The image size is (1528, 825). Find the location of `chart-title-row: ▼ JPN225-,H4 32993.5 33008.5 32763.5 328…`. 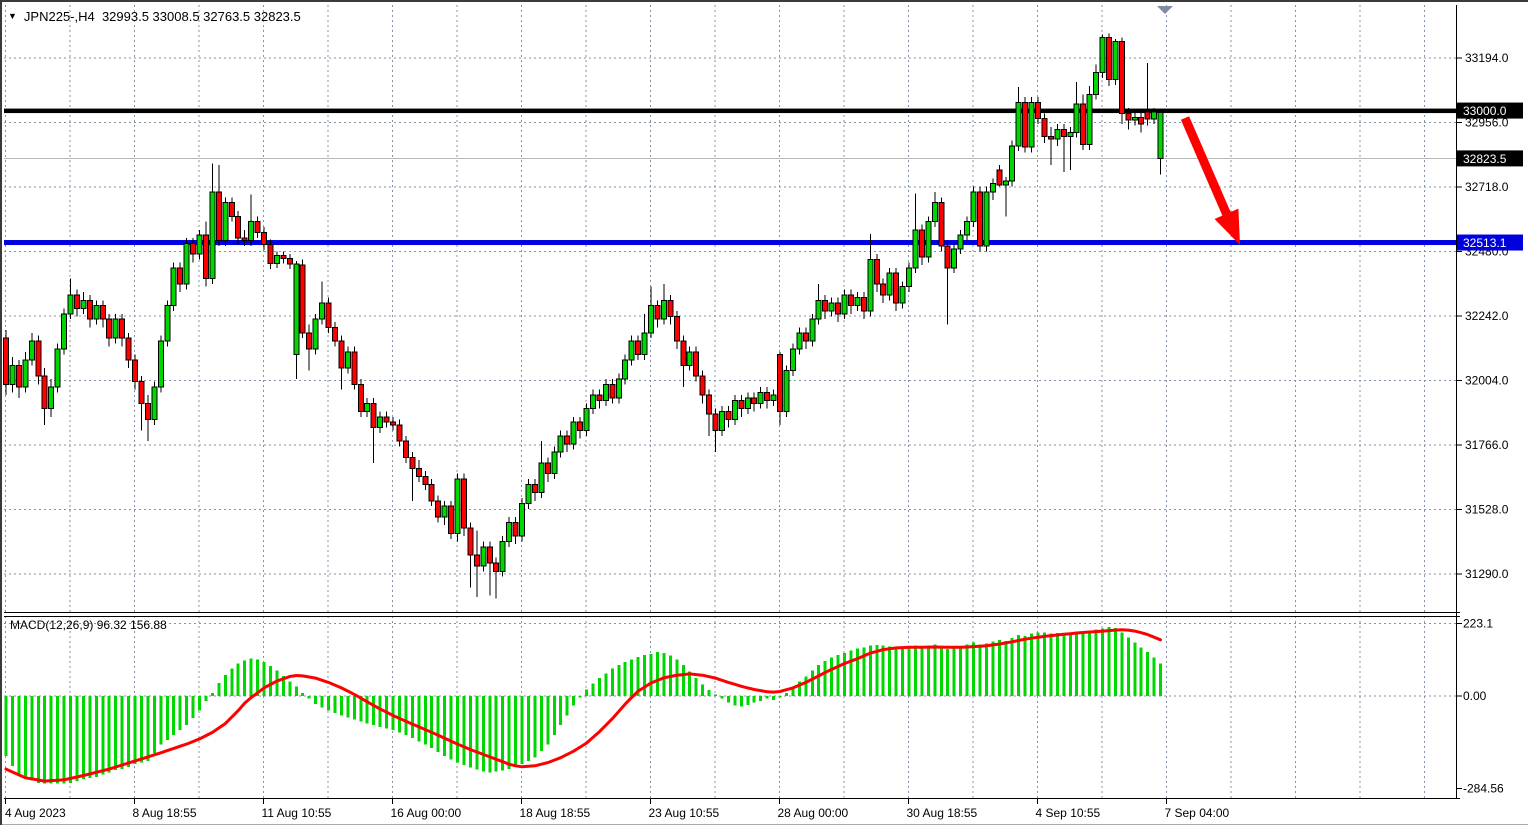

chart-title-row: ▼ JPN225-,H4 32993.5 33008.5 32763.5 328… is located at coordinates (154, 16).